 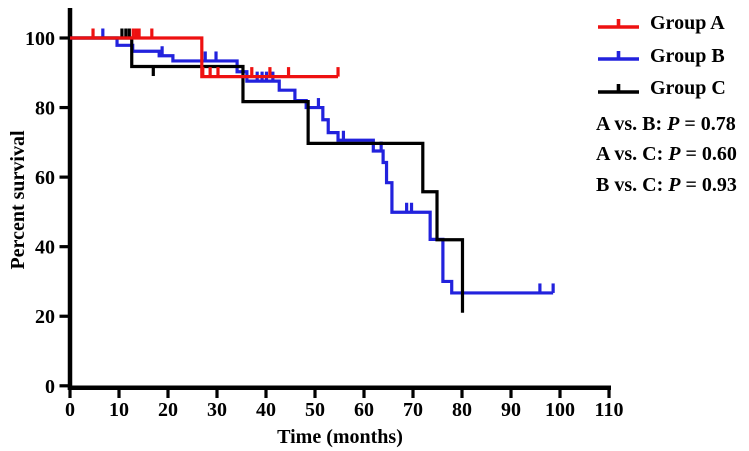 What do you see at coordinates (632, 123) in the screenshot?
I see `pvalue-pair: A vs. B:` at bounding box center [632, 123].